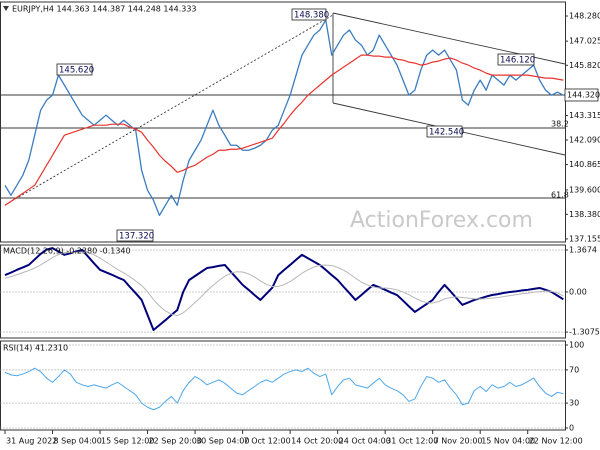 This screenshot has width=600, height=450. I want to click on annotation: 145.620, so click(75, 69).